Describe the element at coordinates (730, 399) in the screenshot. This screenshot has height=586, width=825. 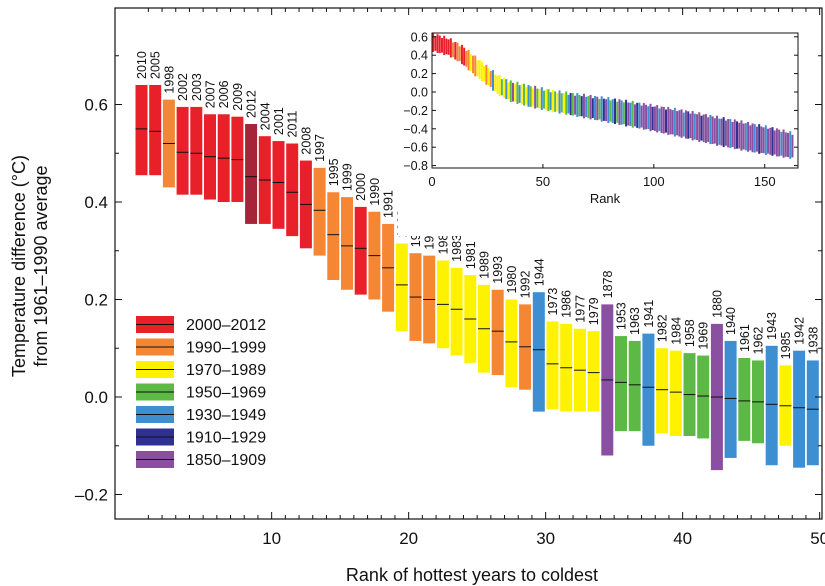
I see `bar-1940` at that location.